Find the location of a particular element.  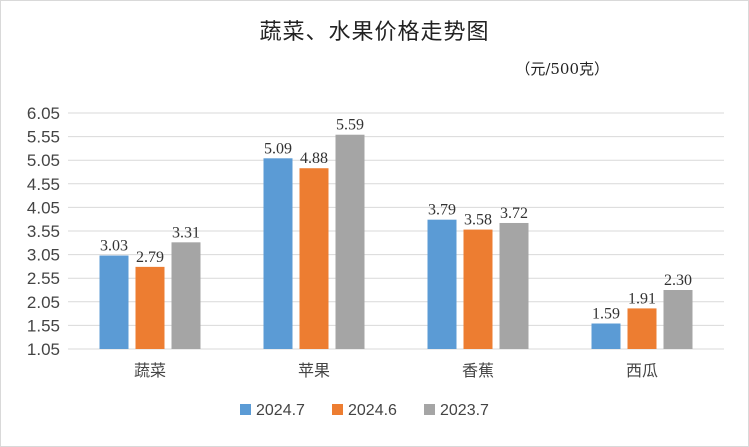

bar-香蕉-2024.6 is located at coordinates (478, 289).